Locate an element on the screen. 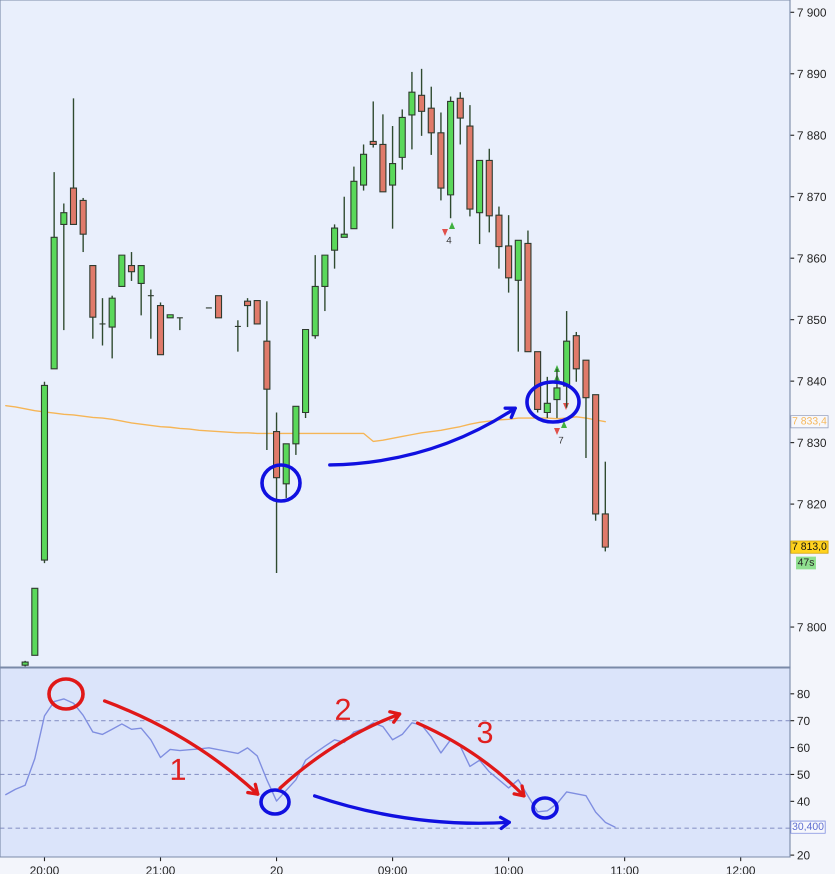 The width and height of the screenshot is (835, 874). annotation: 7 833,4 is located at coordinates (809, 421).